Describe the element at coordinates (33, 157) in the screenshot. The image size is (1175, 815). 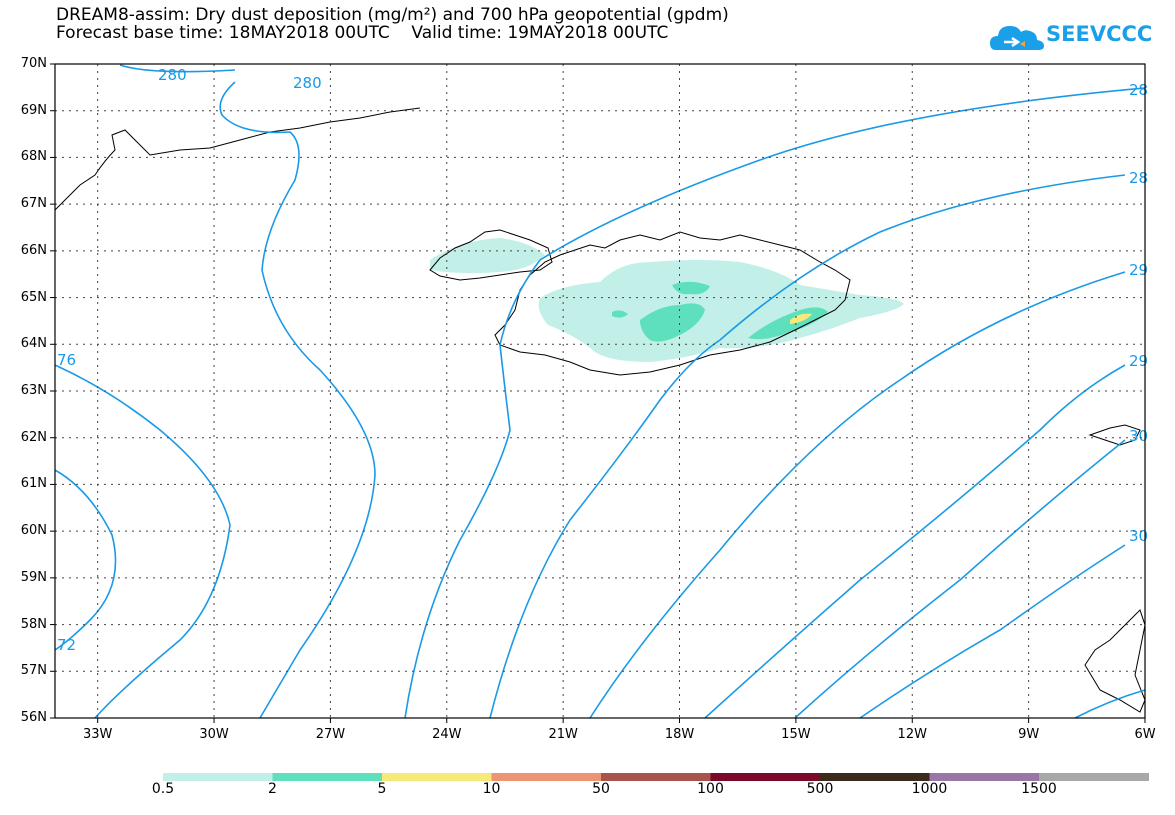
I see `lat-label: 68N` at that location.